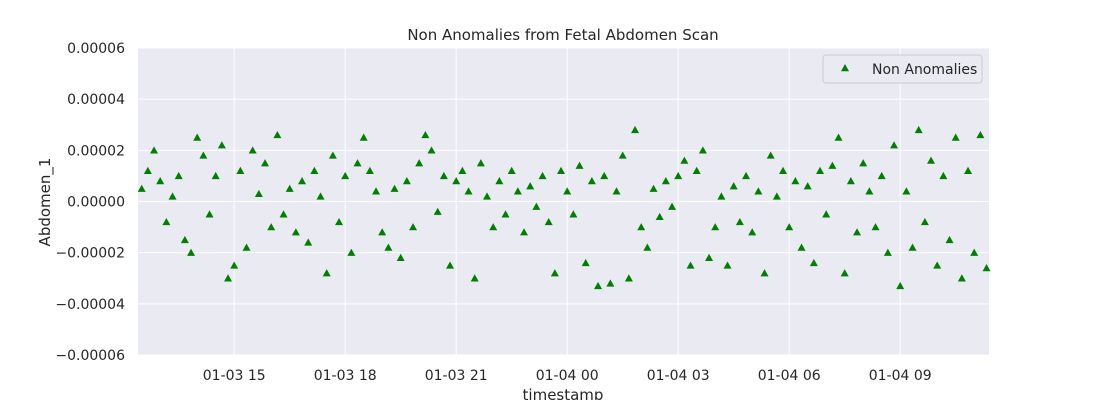  What do you see at coordinates (90, 254) in the screenshot?
I see `y-tick-label: −0.00002` at bounding box center [90, 254].